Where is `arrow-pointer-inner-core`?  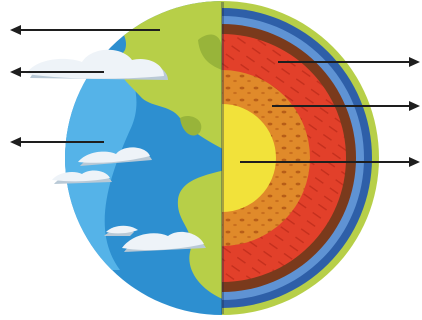 arrow-pointer-inner-core is located at coordinates (330, 162).